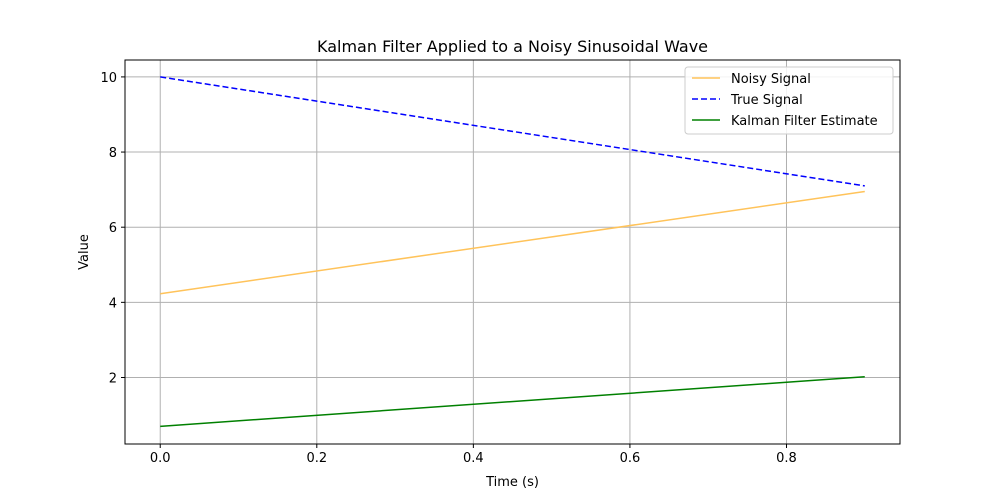 This screenshot has width=1000, height=500. I want to click on x-axis-ticks: 0.0 0.2 0.4 0.6 0.8, so click(473, 455).